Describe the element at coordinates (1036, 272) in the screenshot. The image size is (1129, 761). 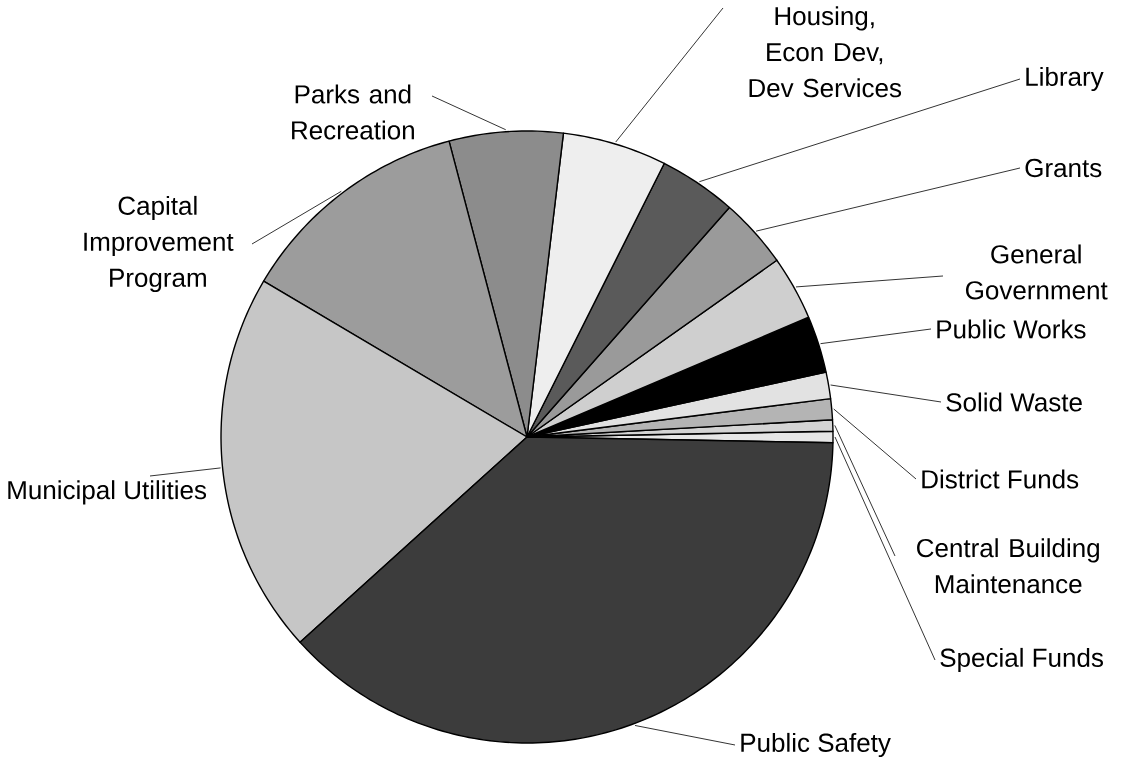
I see `slice-label: General Government` at that location.